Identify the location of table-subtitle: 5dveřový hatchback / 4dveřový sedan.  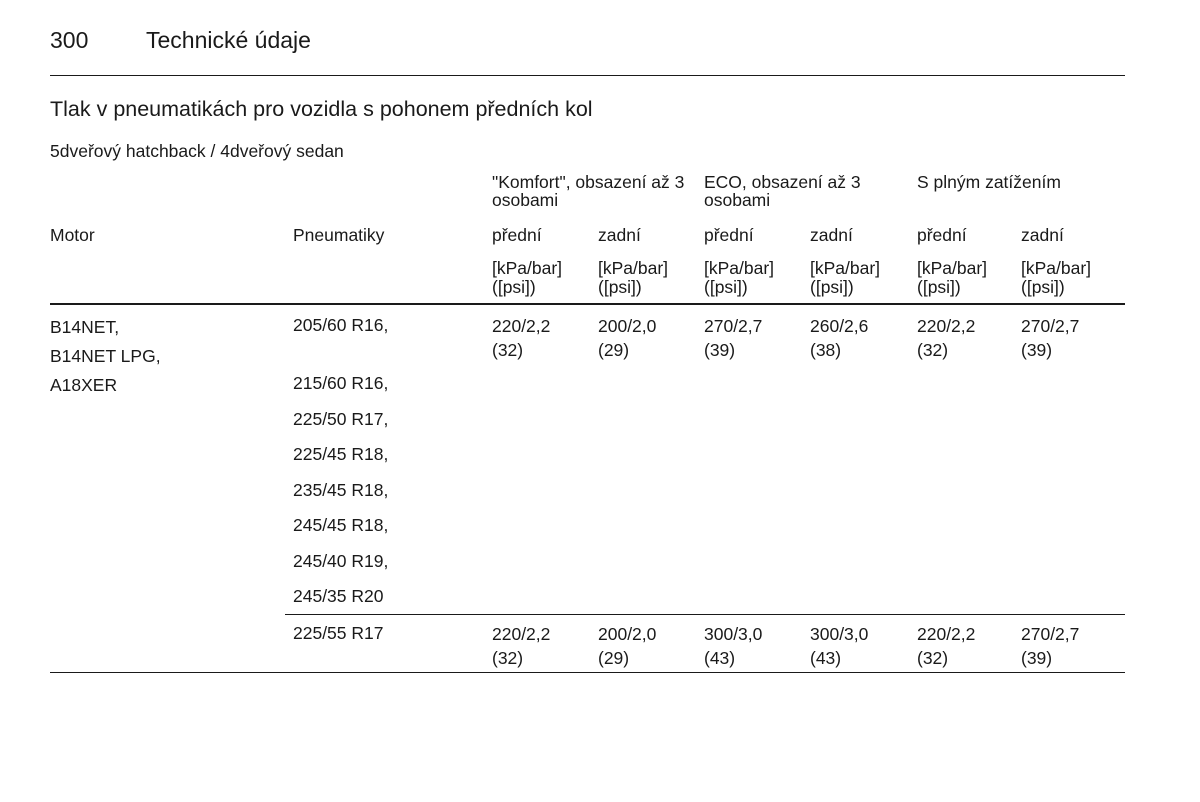
(197, 151).